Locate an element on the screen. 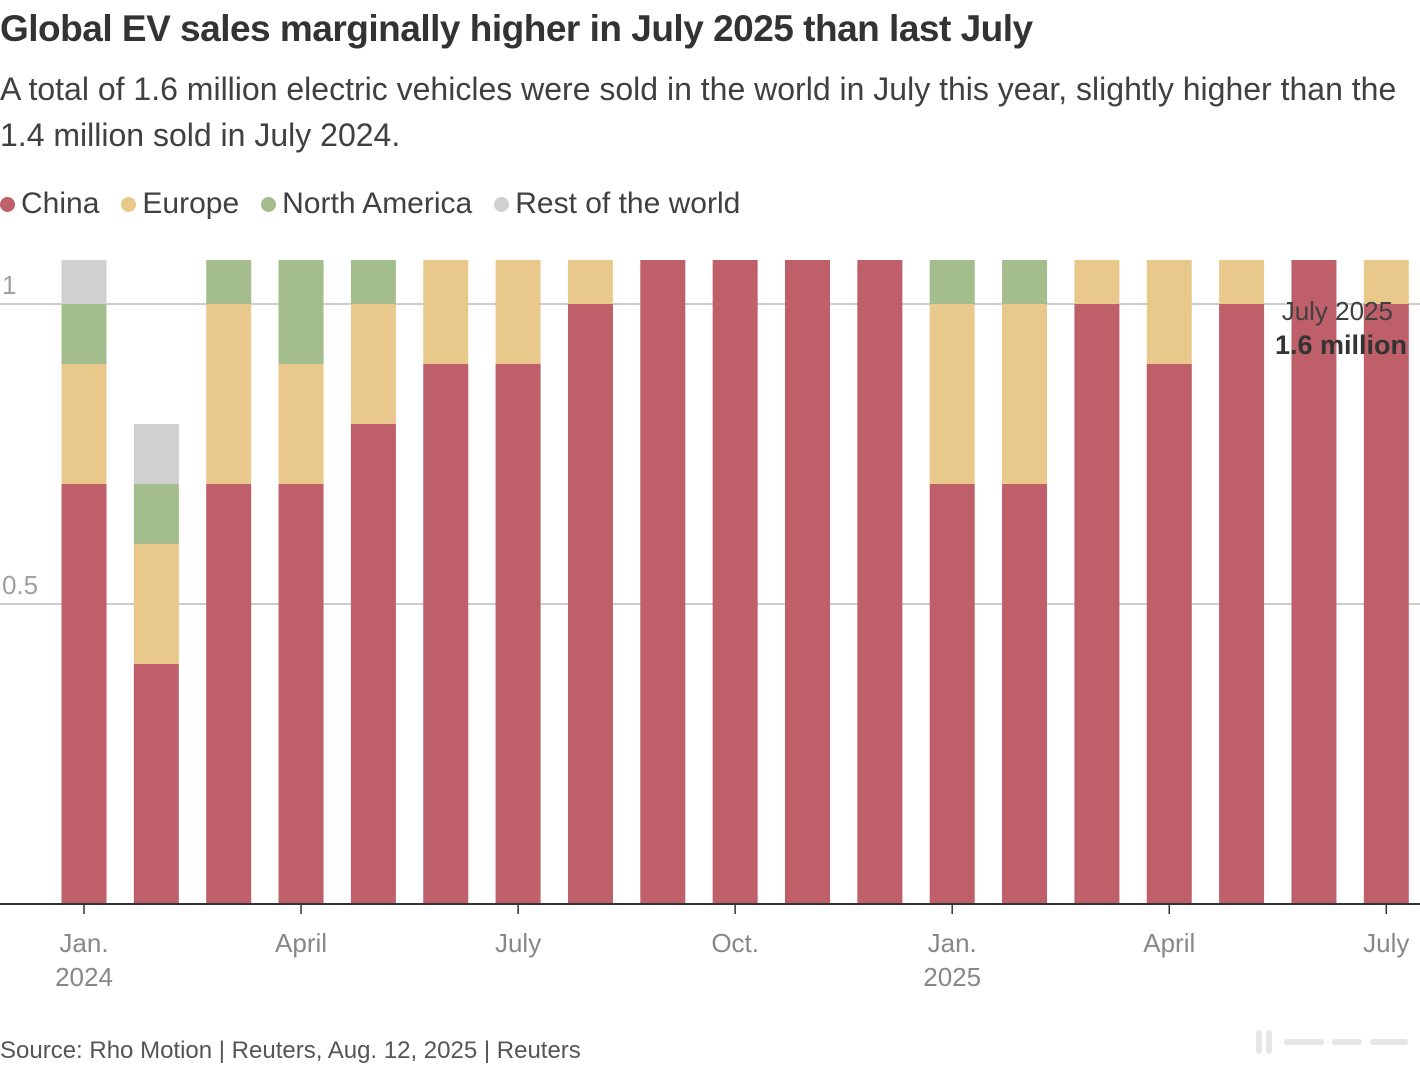 This screenshot has width=1420, height=1070. legend-swatch-rest-of-world is located at coordinates (502, 204).